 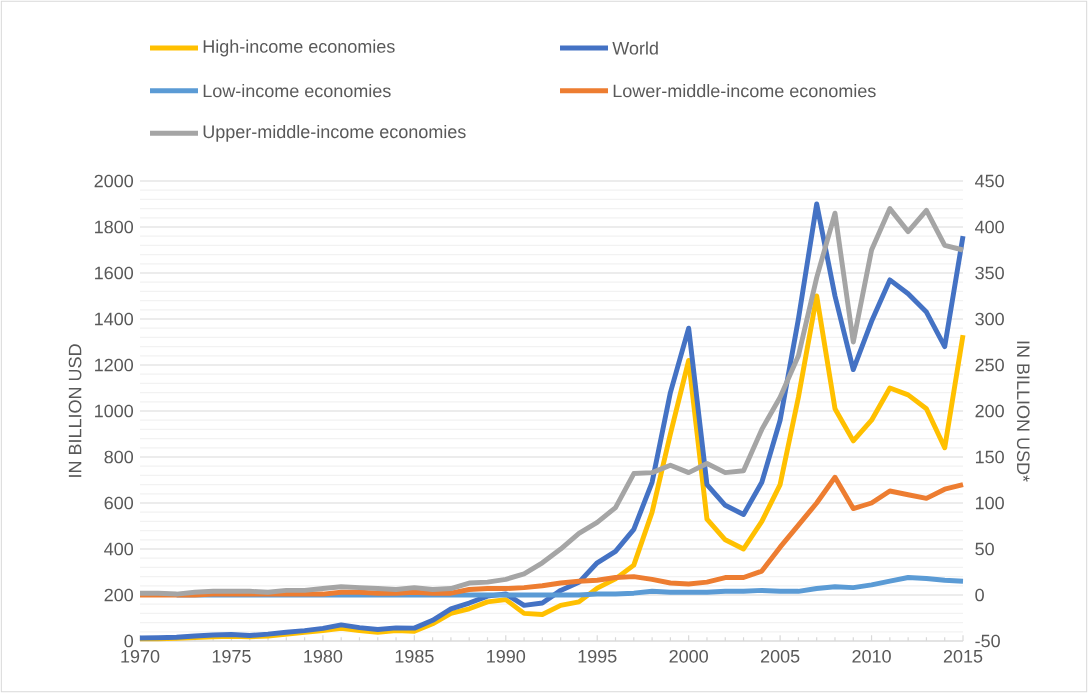 What do you see at coordinates (744, 91) in the screenshot?
I see `legend-label: Lower-middle-income economies` at bounding box center [744, 91].